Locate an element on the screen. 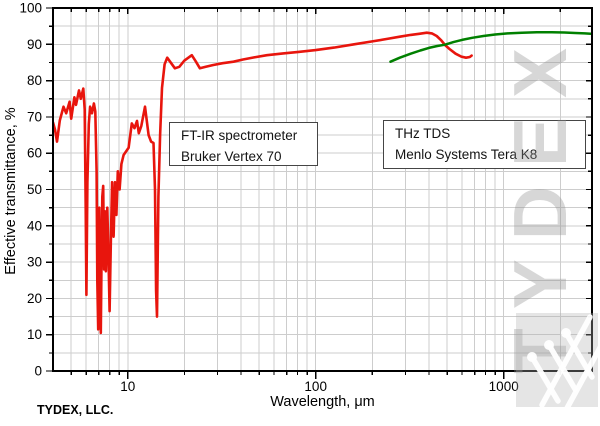  y-tick-label: 30 is located at coordinates (34, 262).